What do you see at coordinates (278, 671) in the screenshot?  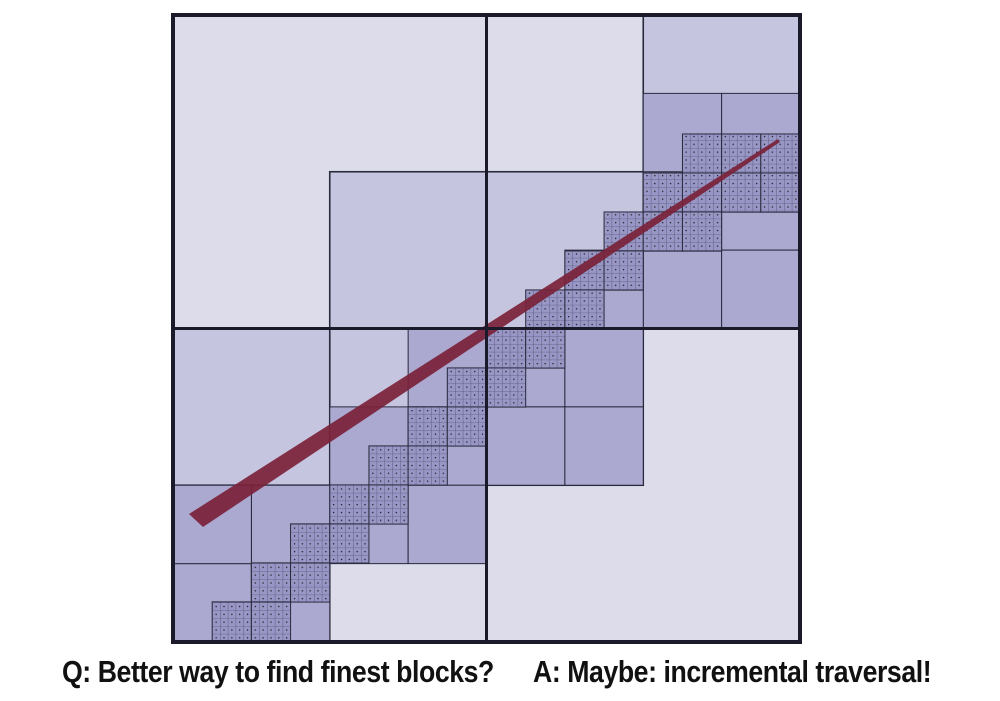 I see `caption-question: Q: Better way to find finest blocks?` at bounding box center [278, 671].